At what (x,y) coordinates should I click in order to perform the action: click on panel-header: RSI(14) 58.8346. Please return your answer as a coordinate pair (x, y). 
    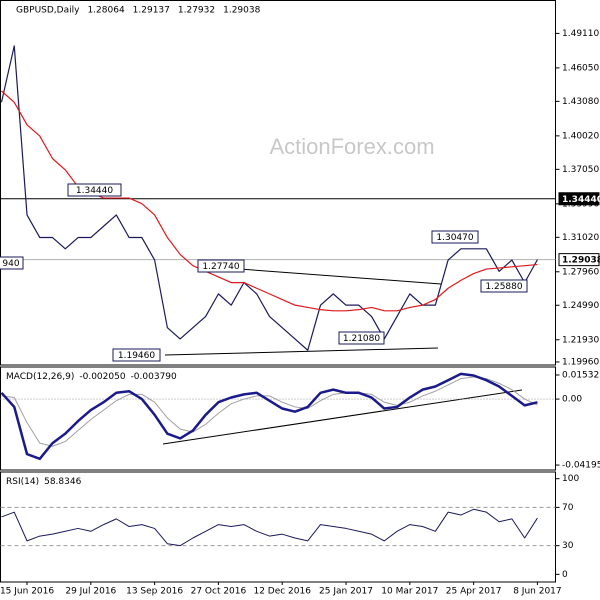
    Looking at the image, I should click on (44, 482).